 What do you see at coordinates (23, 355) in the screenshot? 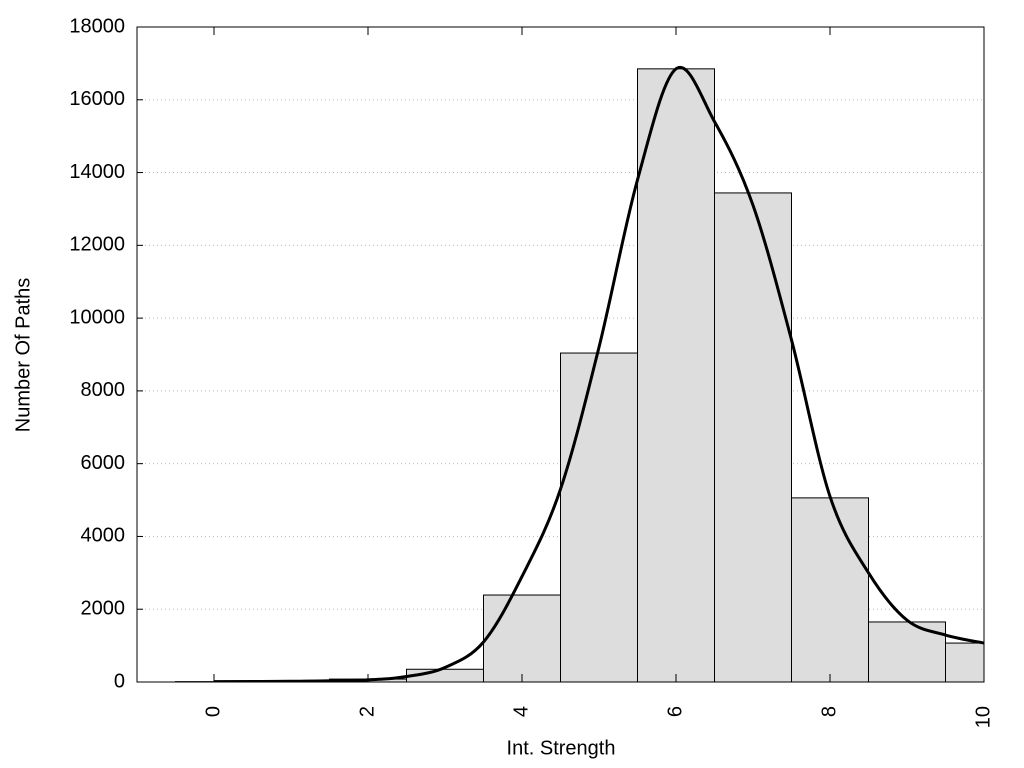
I see `y-axis-label: Number Of Paths` at bounding box center [23, 355].